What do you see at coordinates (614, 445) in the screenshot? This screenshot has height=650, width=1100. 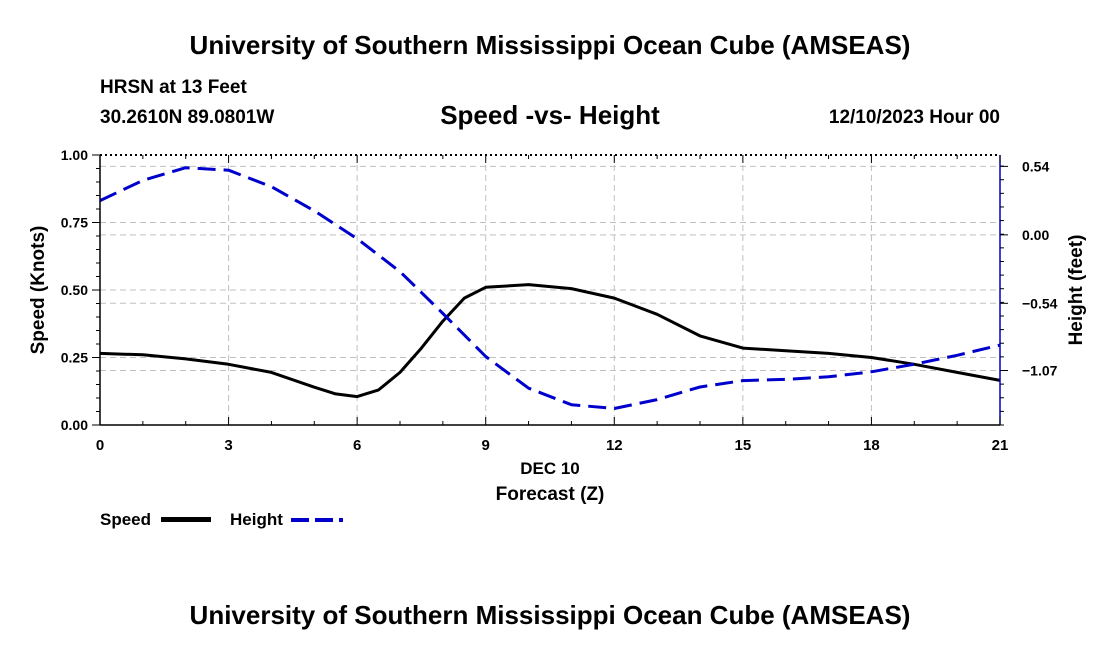 I see `x-tick-label: 12` at bounding box center [614, 445].